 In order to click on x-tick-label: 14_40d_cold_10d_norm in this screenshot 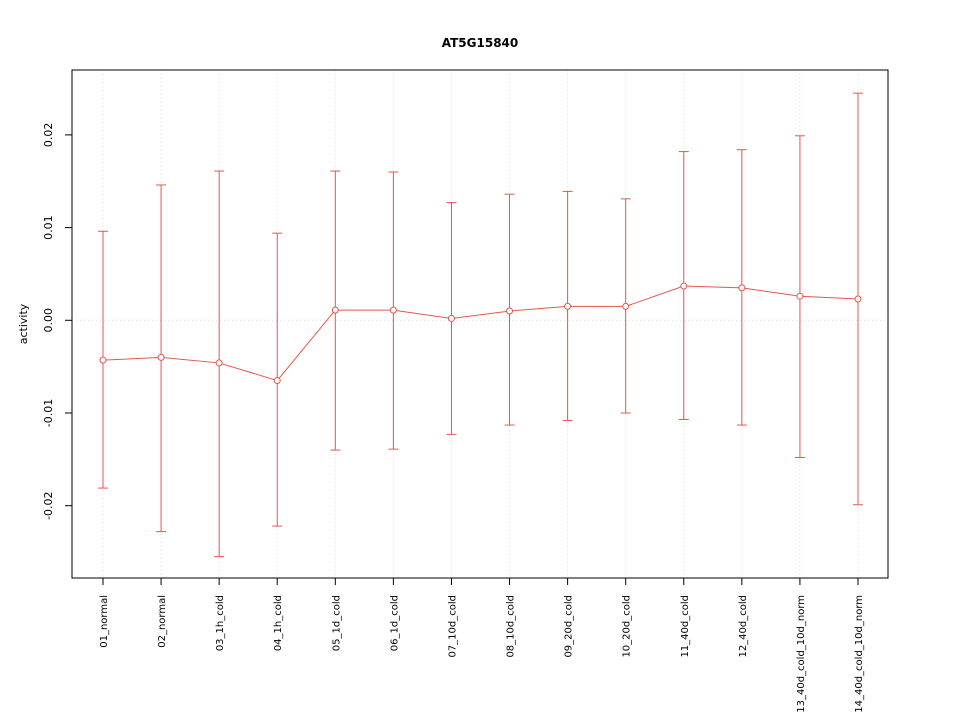, I will do `click(859, 654)`.